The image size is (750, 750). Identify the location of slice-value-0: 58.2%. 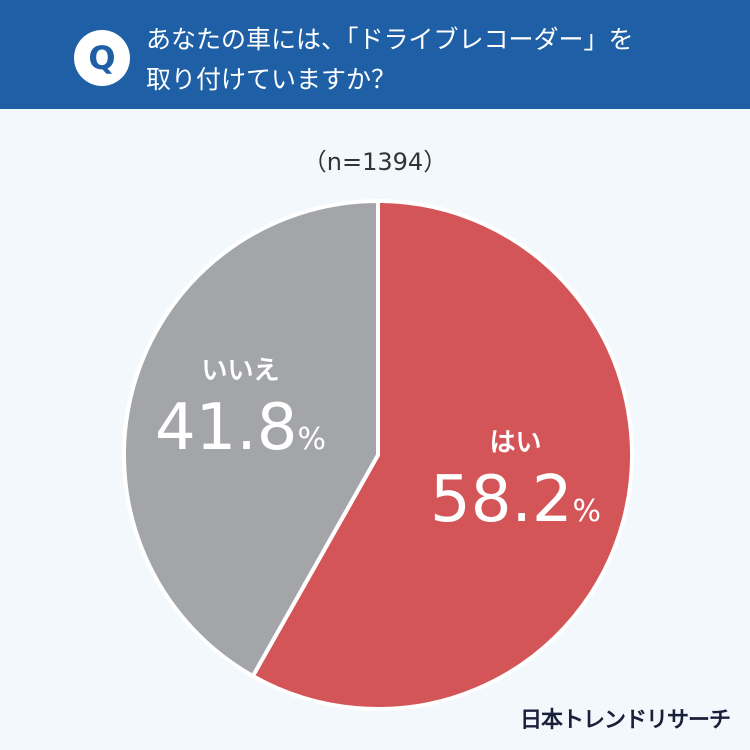
(515, 500).